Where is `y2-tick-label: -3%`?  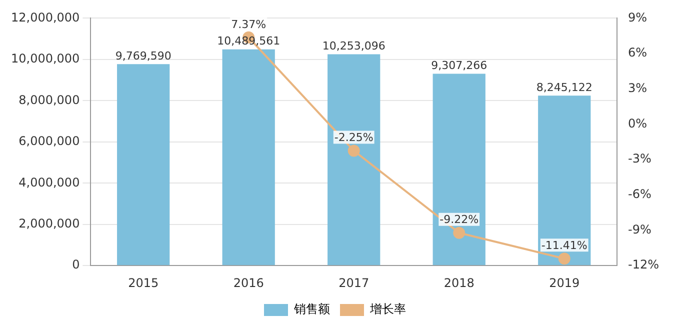
y2-tick-label: -3% is located at coordinates (640, 159).